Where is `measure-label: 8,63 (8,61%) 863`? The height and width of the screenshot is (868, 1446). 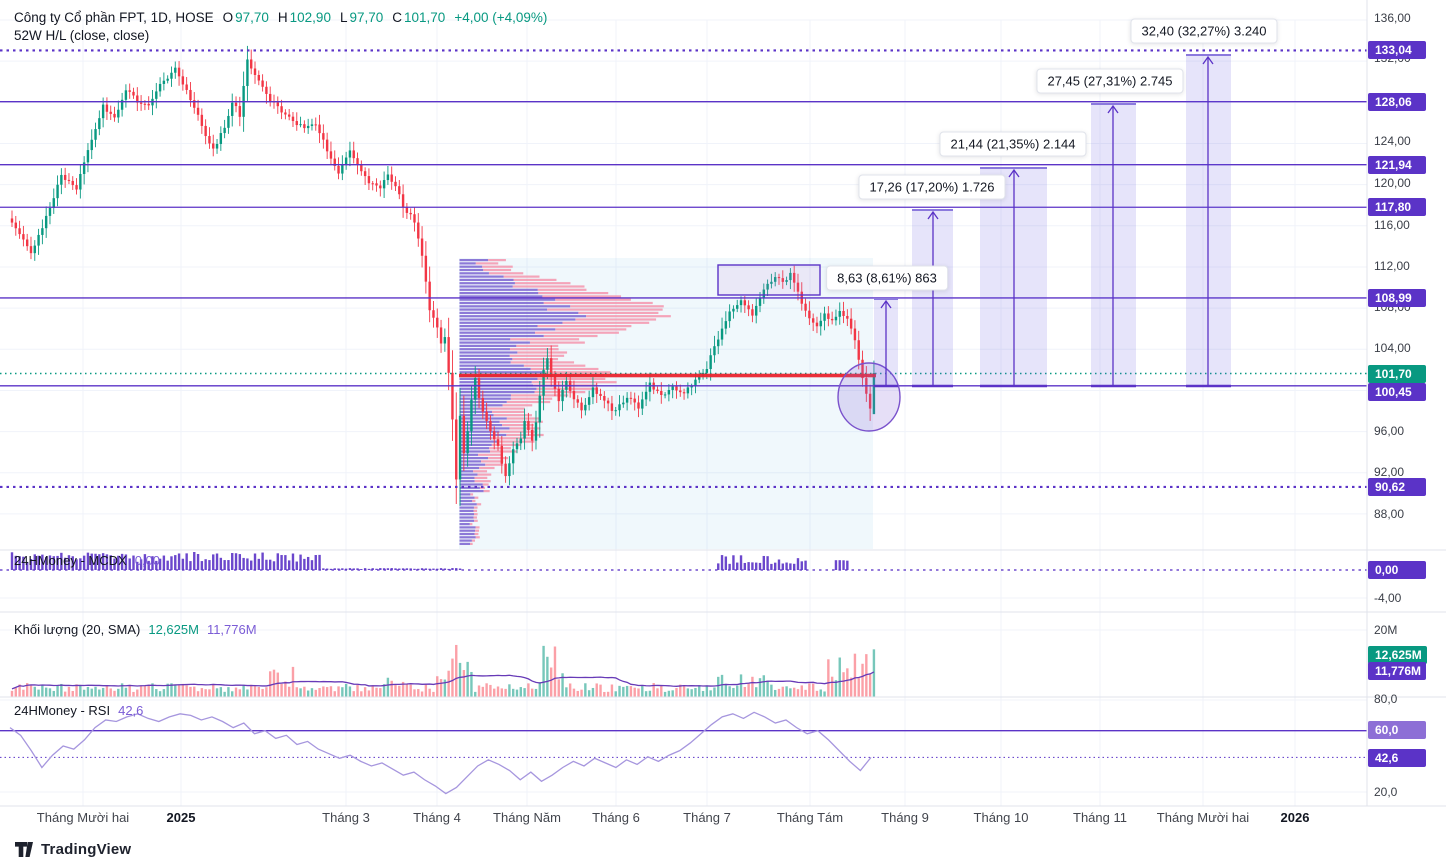
measure-label: 8,63 (8,61%) 863 is located at coordinates (887, 278).